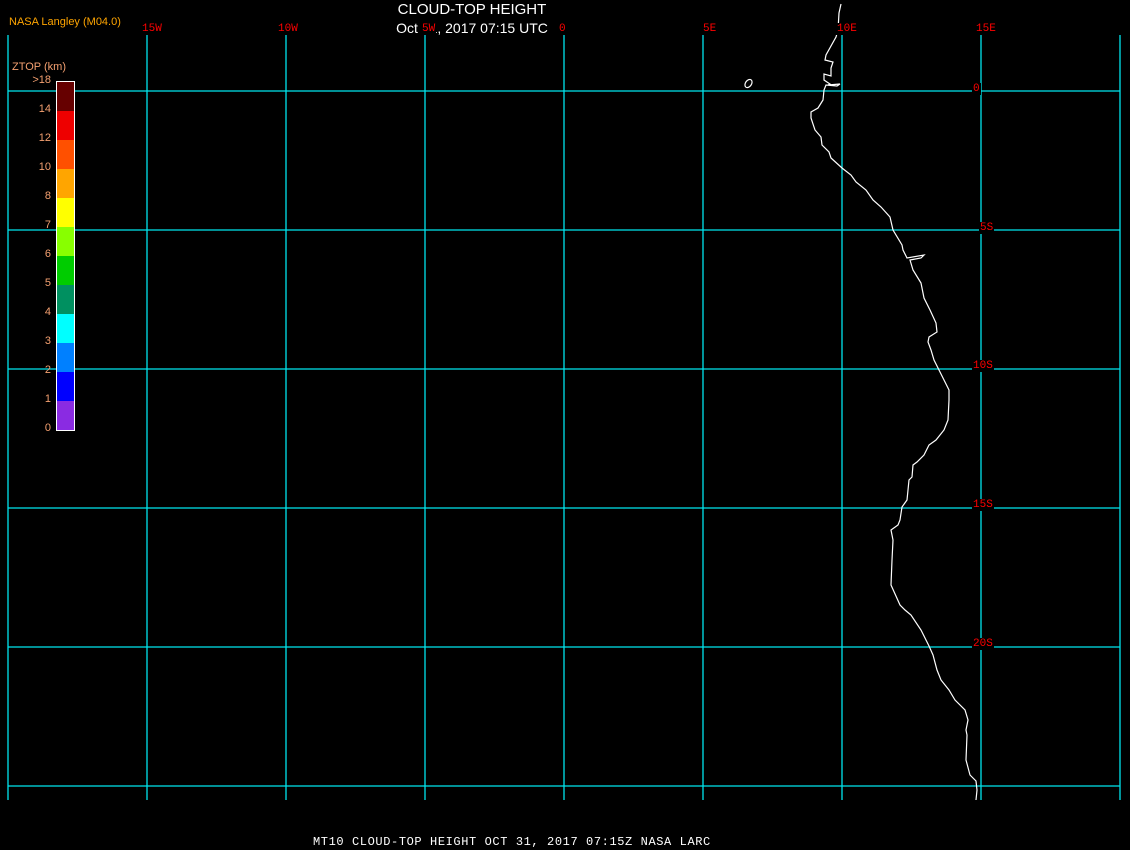 The height and width of the screenshot is (850, 1130). Describe the element at coordinates (987, 228) in the screenshot. I see `lat-label: 5S` at that location.